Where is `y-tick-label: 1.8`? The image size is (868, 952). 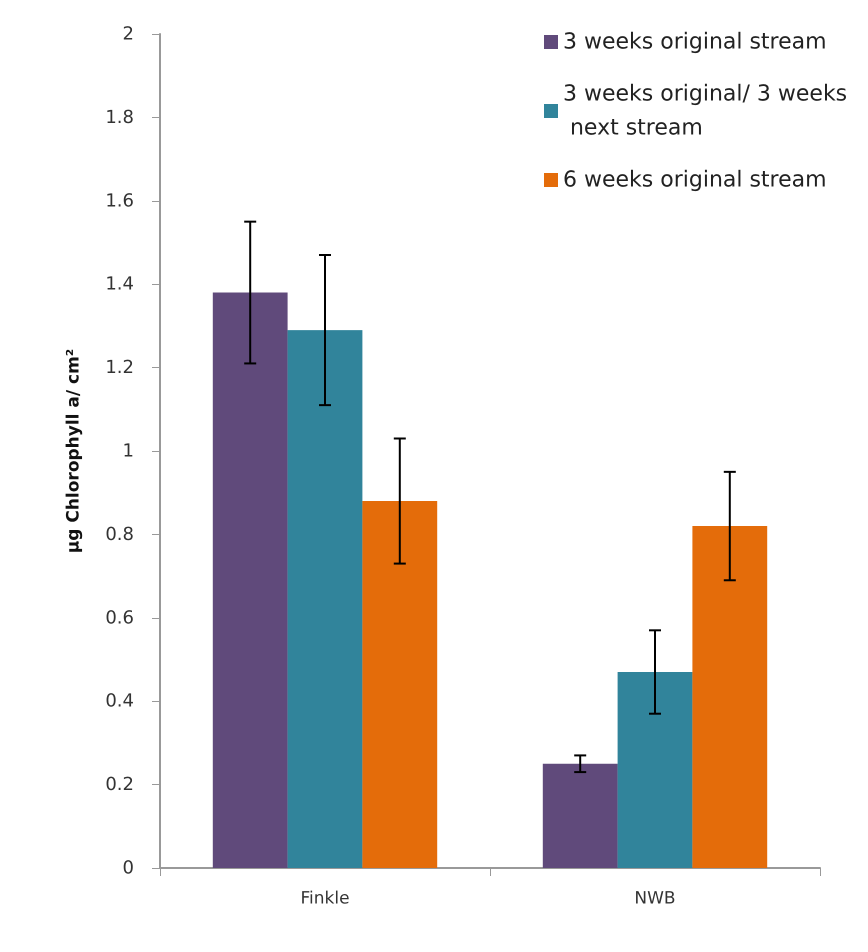
y-tick-label: 1.8 is located at coordinates (119, 117).